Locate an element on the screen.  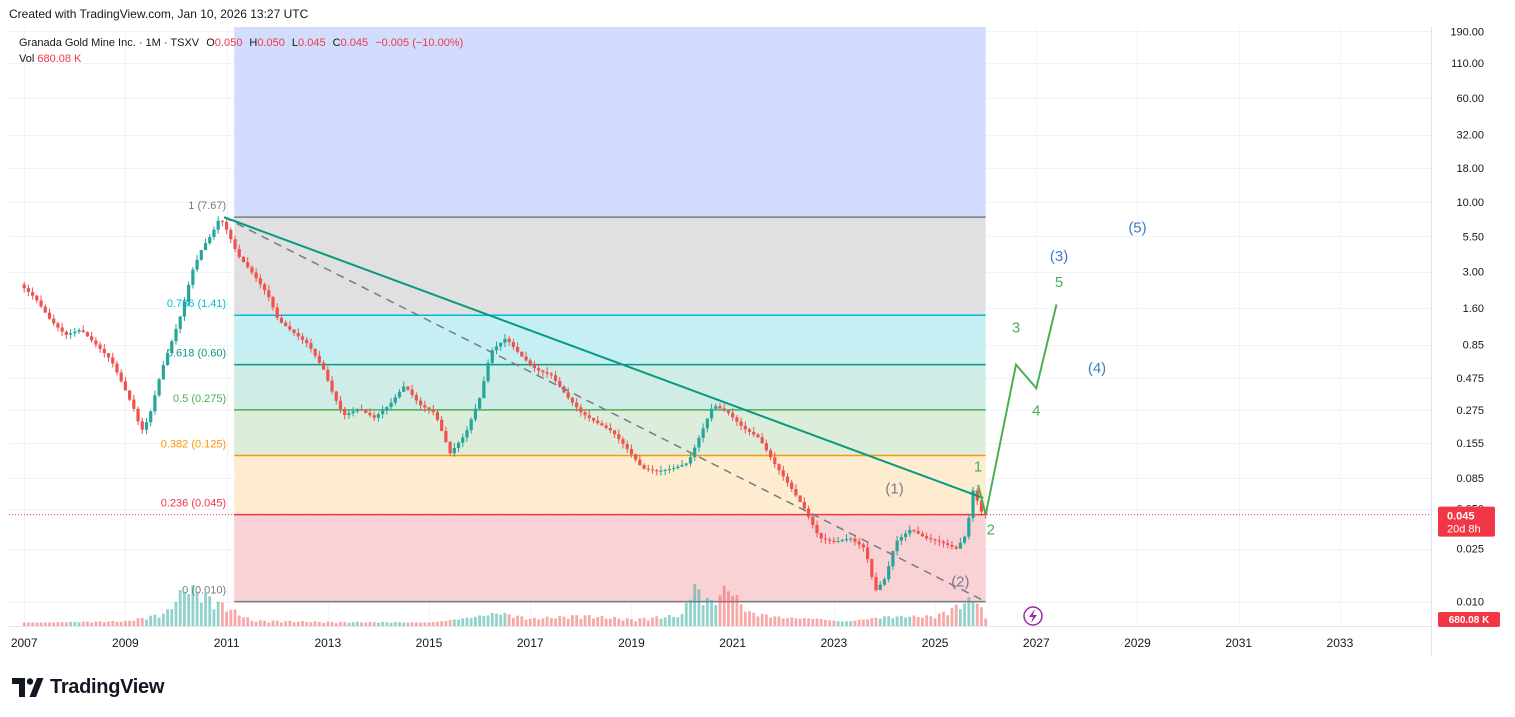
time-scale-label: 2011 is located at coordinates (227, 643).